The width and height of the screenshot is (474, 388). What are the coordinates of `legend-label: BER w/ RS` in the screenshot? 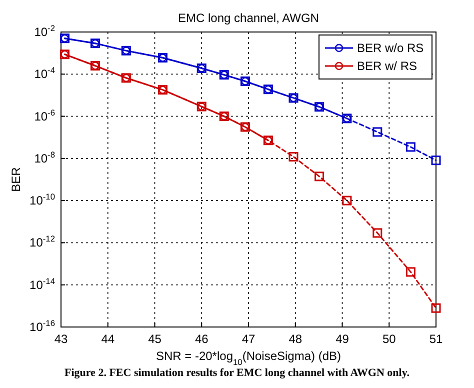 It's located at (387, 66).